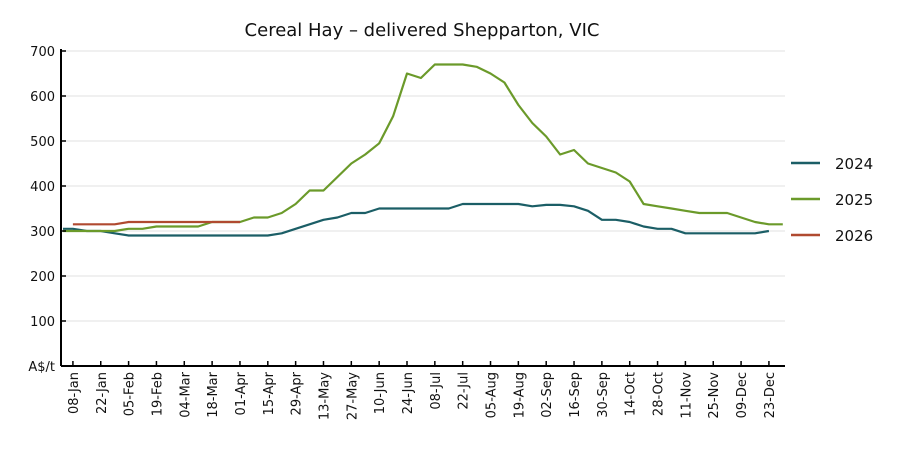 The width and height of the screenshot is (900, 450). I want to click on x-tick-label: 28-Oct, so click(659, 394).